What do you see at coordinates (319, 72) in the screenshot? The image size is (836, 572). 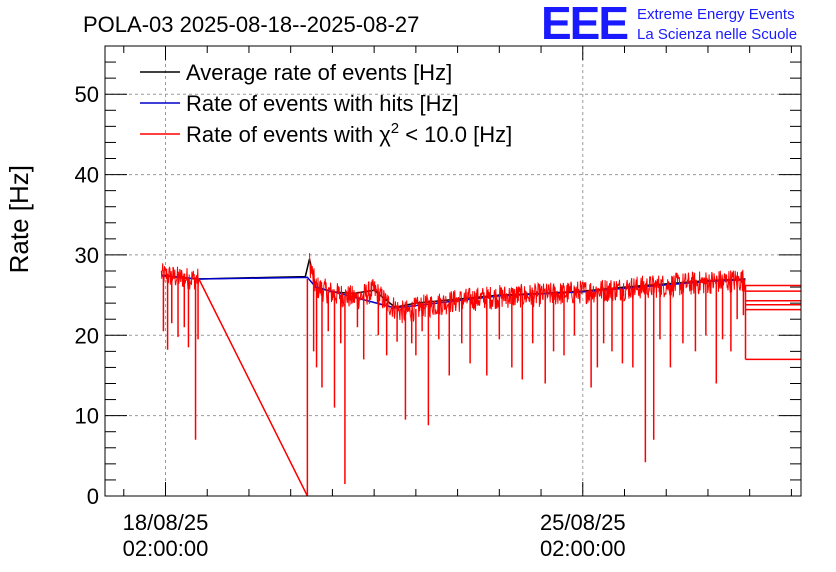 I see `legend-entry-label: Average rate of events [Hz]` at bounding box center [319, 72].